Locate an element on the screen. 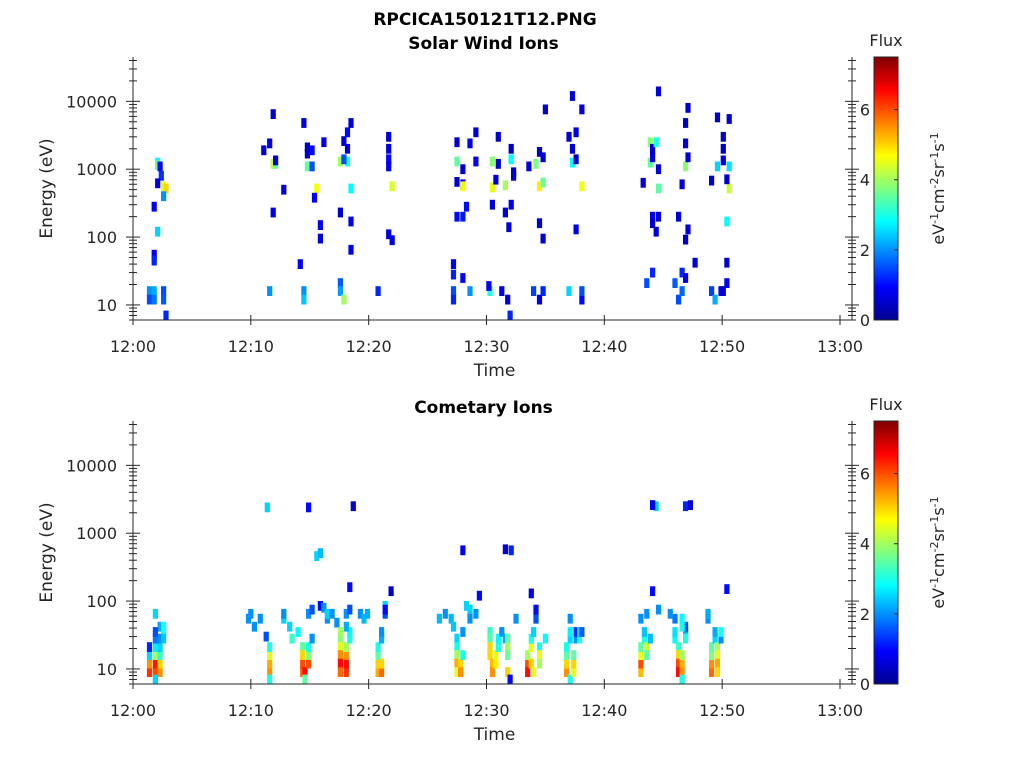 Image resolution: width=1024 pixels, height=768 pixels. colorbar-units-label: eV-1cm-2sr-1s-1 is located at coordinates (938, 552).